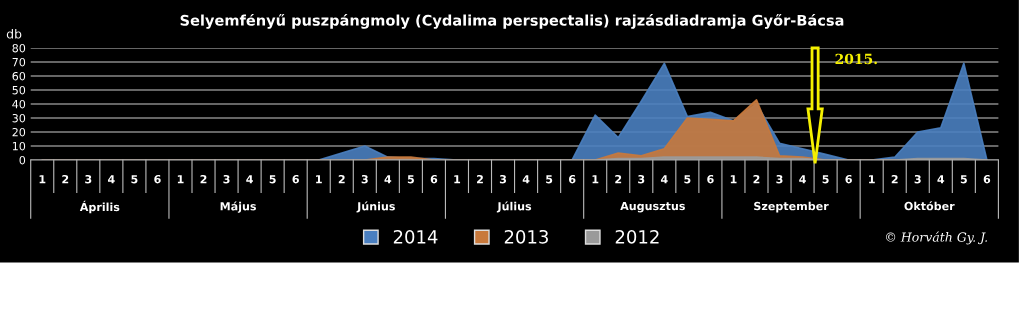 This screenshot has width=1024, height=320. Describe the element at coordinates (652, 207) in the screenshot. I see `text: Augusztus` at that location.